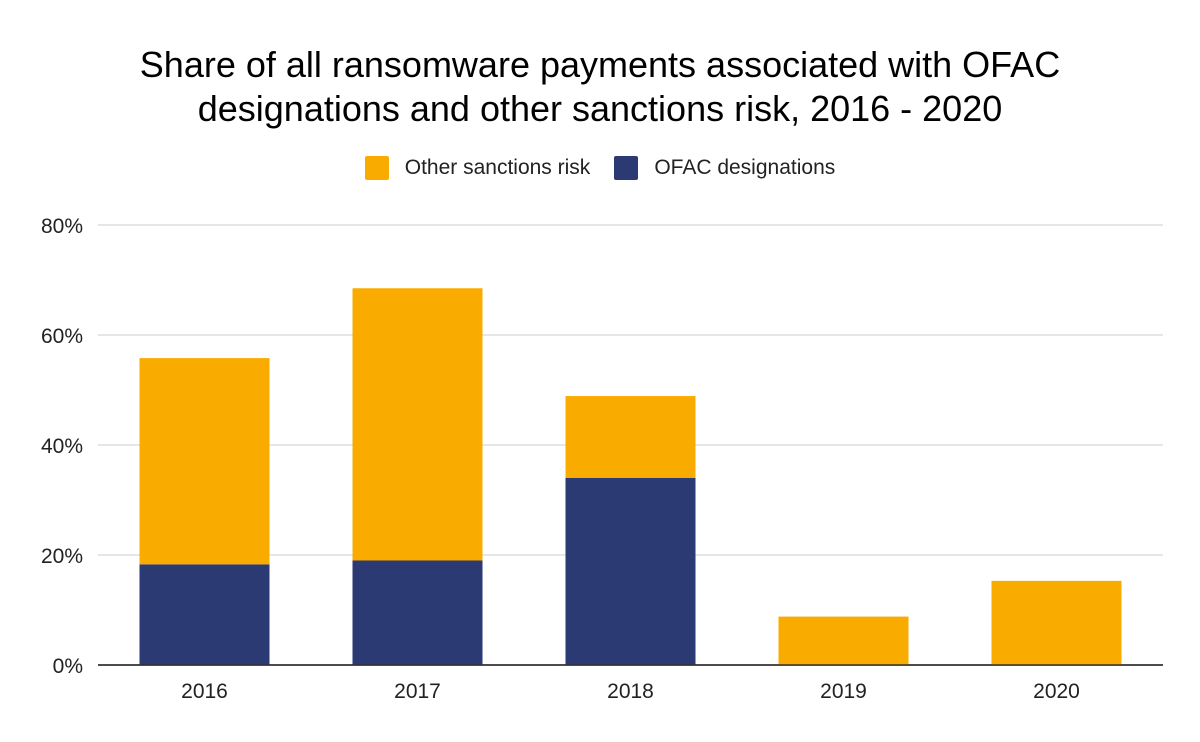 The width and height of the screenshot is (1200, 742). What do you see at coordinates (204, 614) in the screenshot?
I see `bar-2016-ofac-designations` at bounding box center [204, 614].